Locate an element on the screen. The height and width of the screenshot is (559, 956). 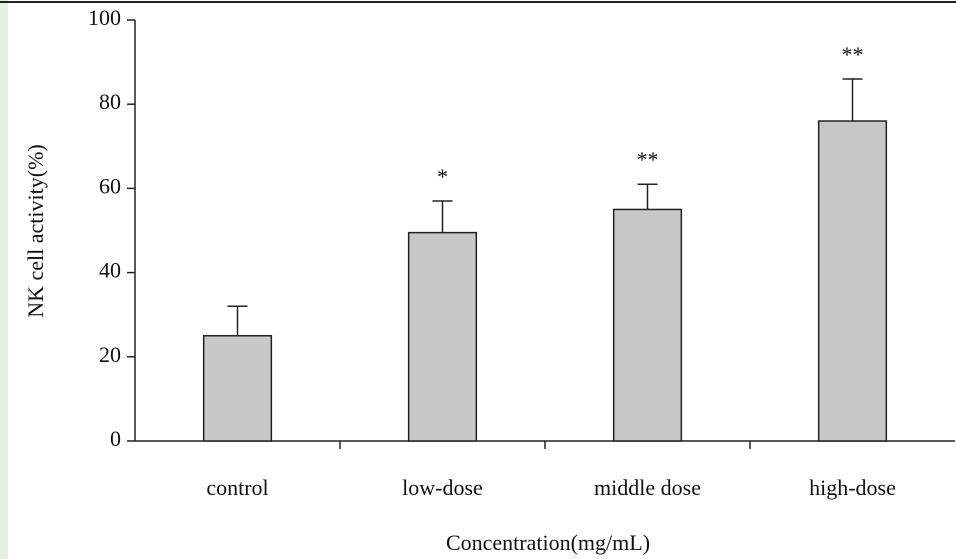
left-strip is located at coordinates (4, 279).